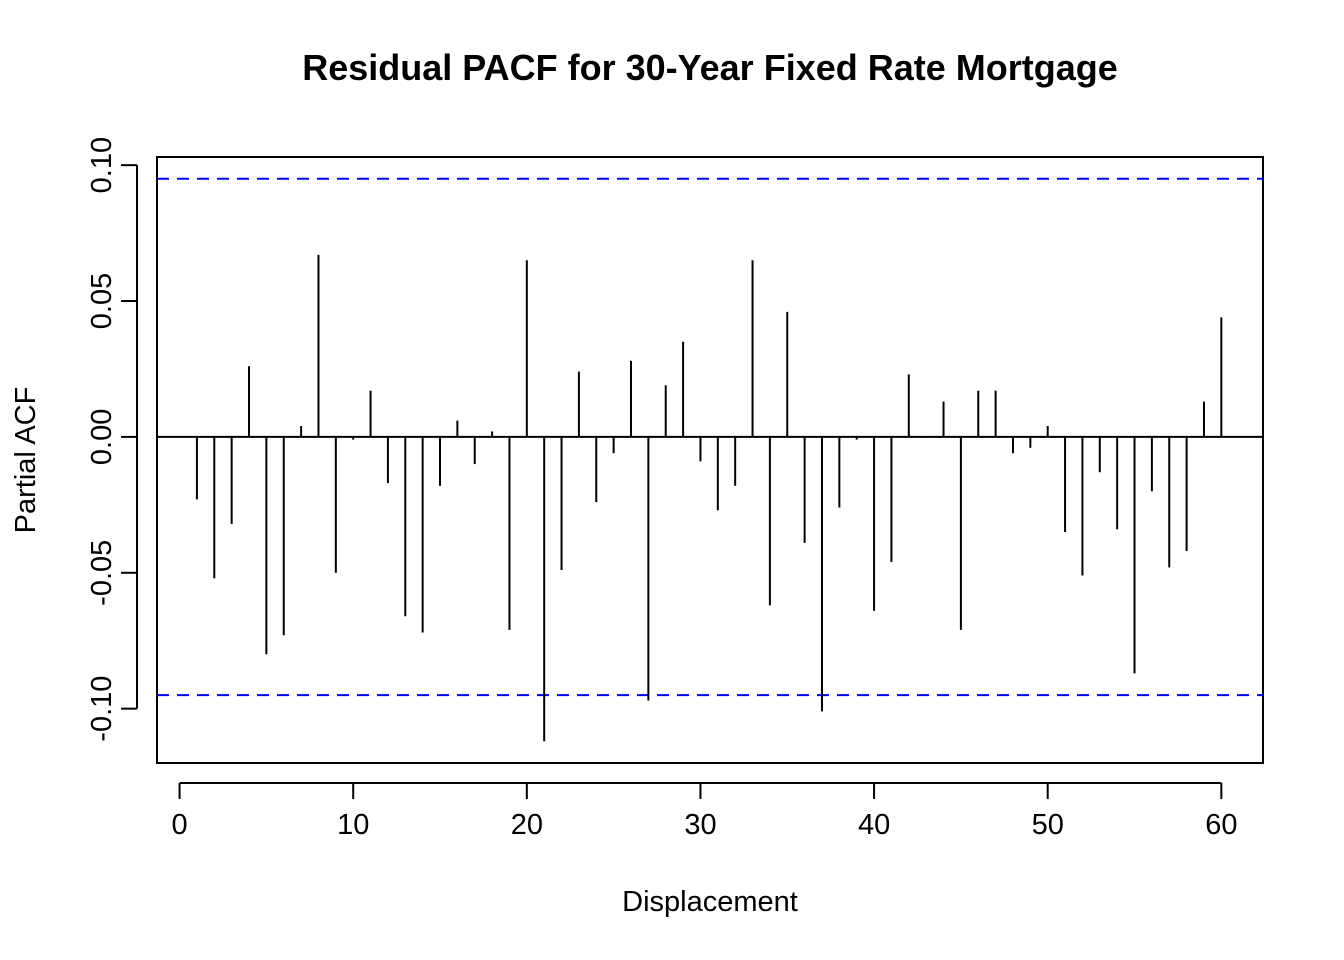 This screenshot has height=960, width=1344. I want to click on x-tick-label-0: 0, so click(180, 825).